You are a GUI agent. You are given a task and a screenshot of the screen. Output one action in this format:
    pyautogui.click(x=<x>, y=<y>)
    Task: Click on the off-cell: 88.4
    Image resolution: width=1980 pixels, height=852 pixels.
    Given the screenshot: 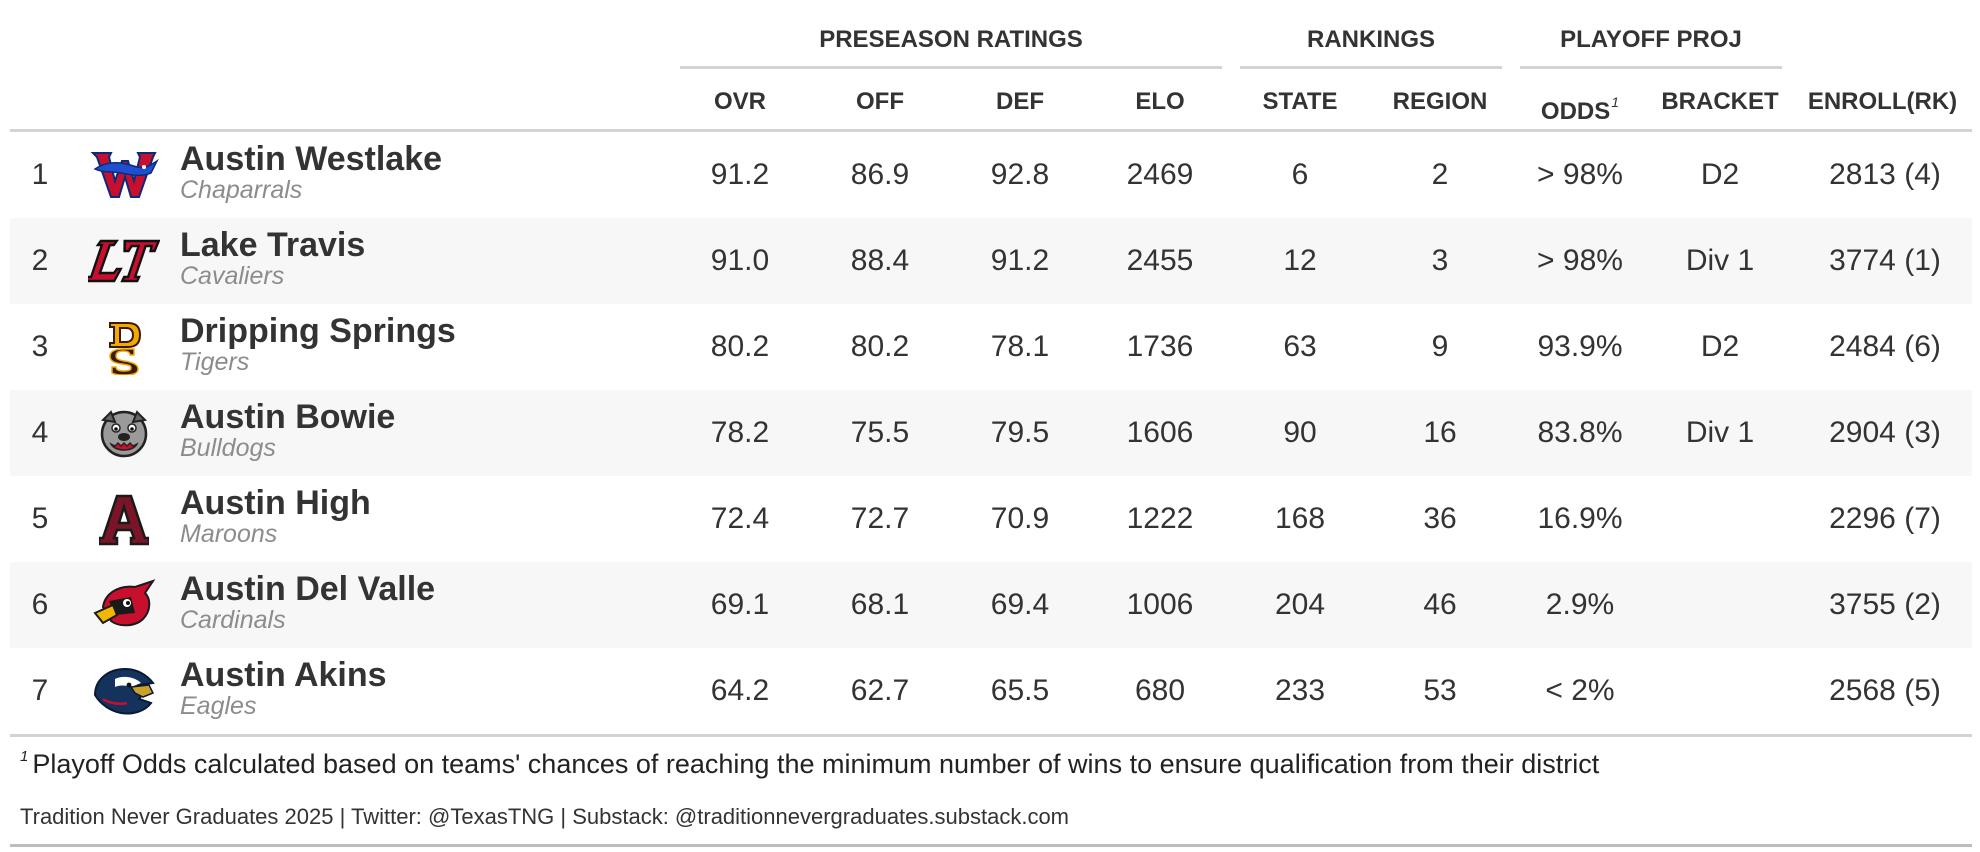 What is the action you would take?
    pyautogui.click(x=880, y=260)
    